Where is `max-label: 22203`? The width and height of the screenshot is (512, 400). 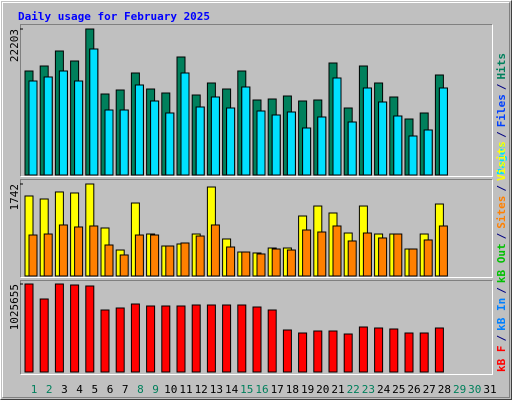
max-label: 22203 is located at coordinates (14, 45).